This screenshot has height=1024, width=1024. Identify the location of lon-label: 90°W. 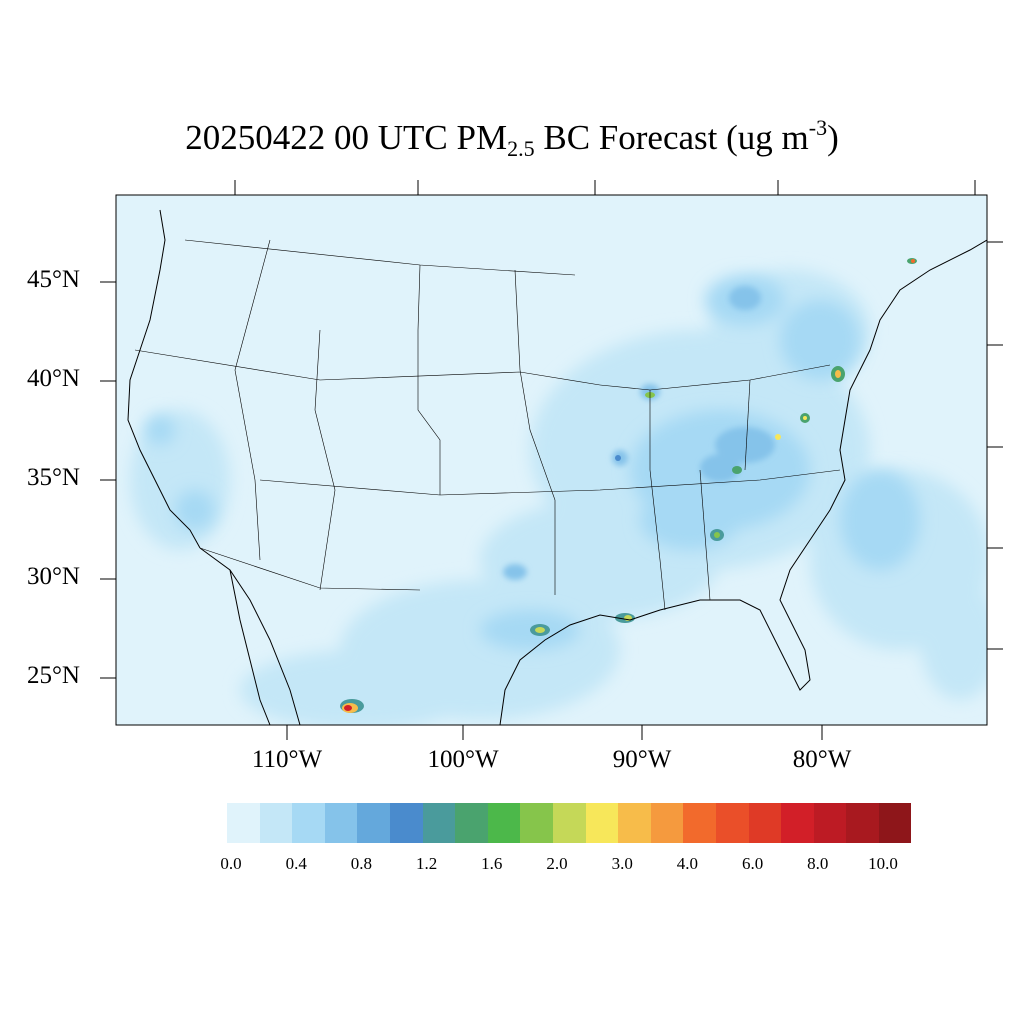
(642, 759).